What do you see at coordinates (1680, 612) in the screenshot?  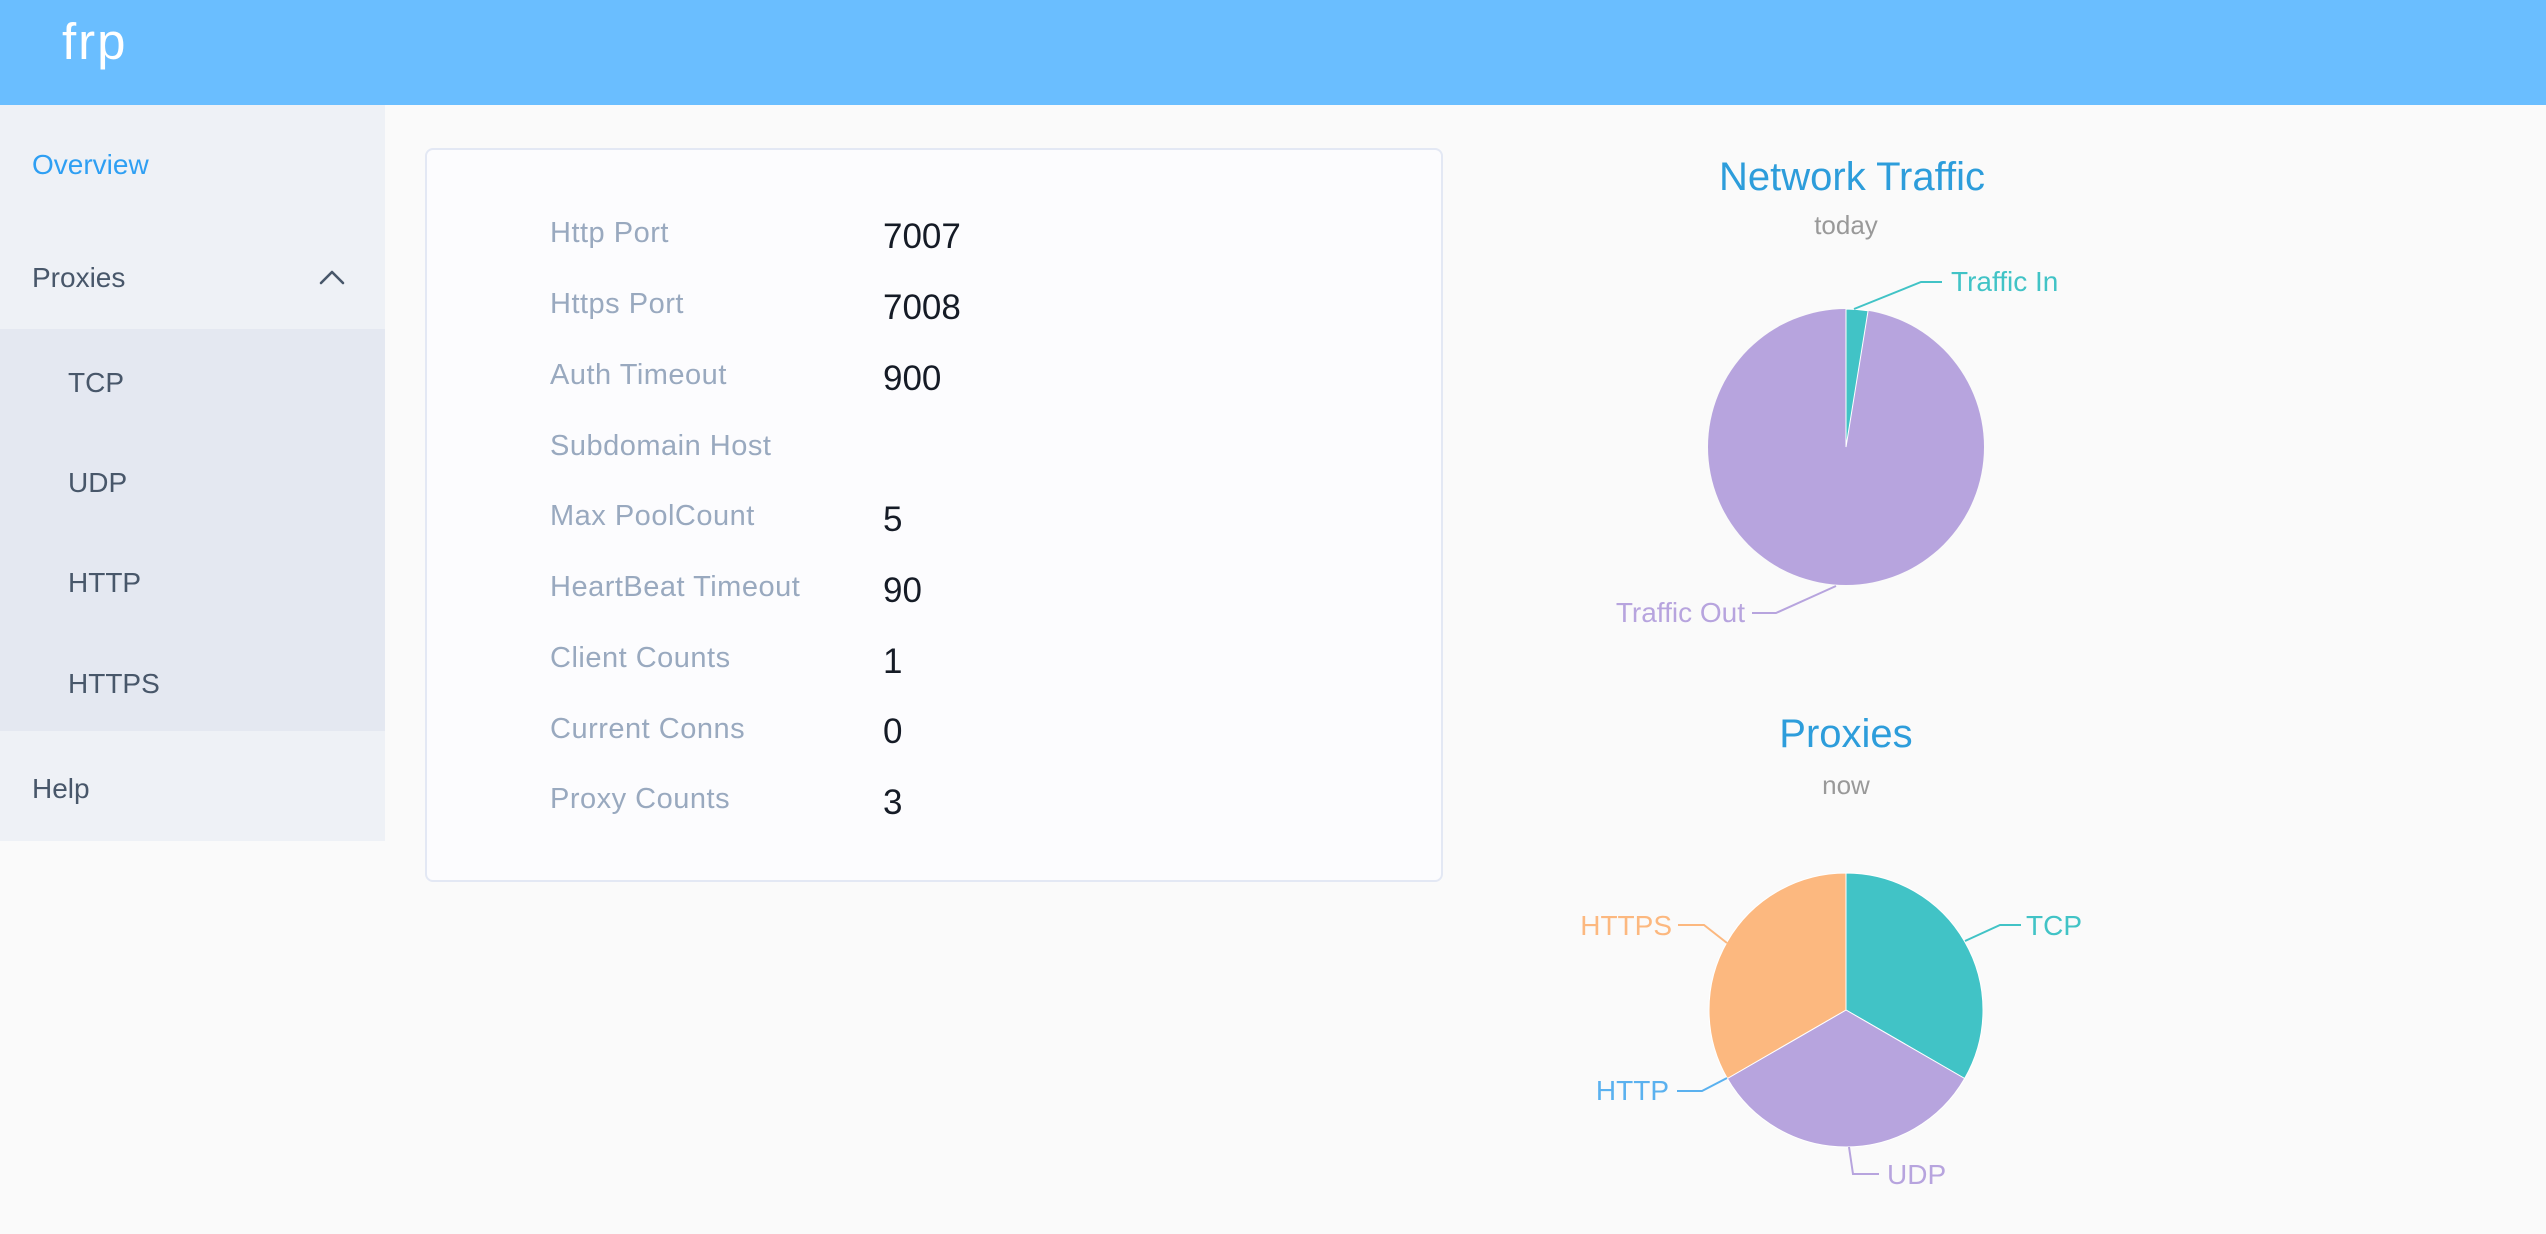 I see `svg-text: Traffic Out` at bounding box center [1680, 612].